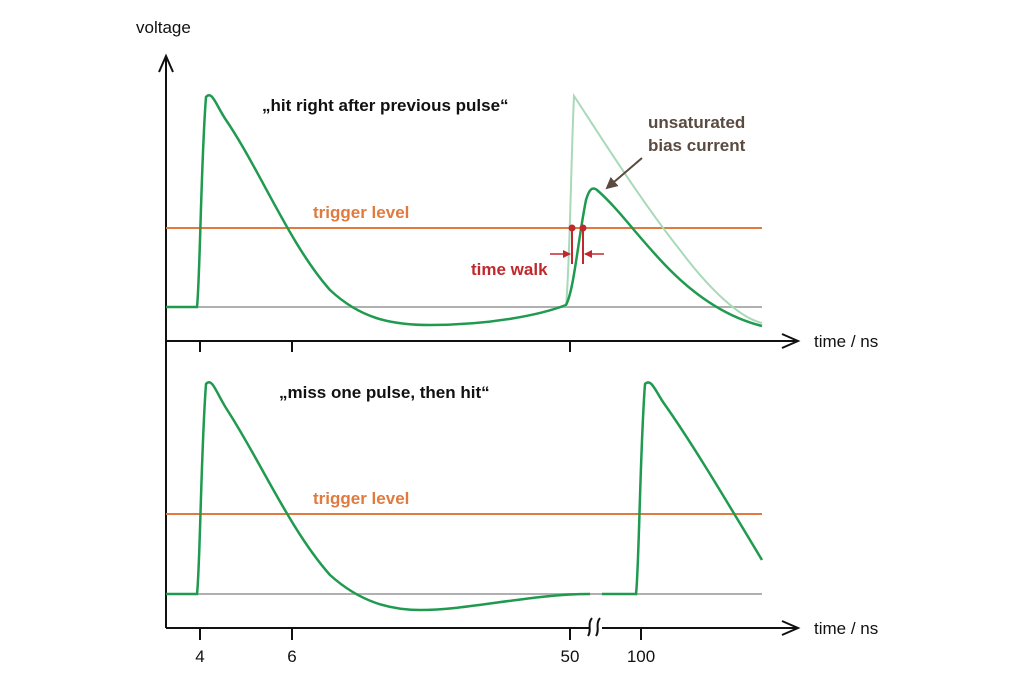  What do you see at coordinates (291, 656) in the screenshot?
I see `x-tick-label-6: 6` at bounding box center [291, 656].